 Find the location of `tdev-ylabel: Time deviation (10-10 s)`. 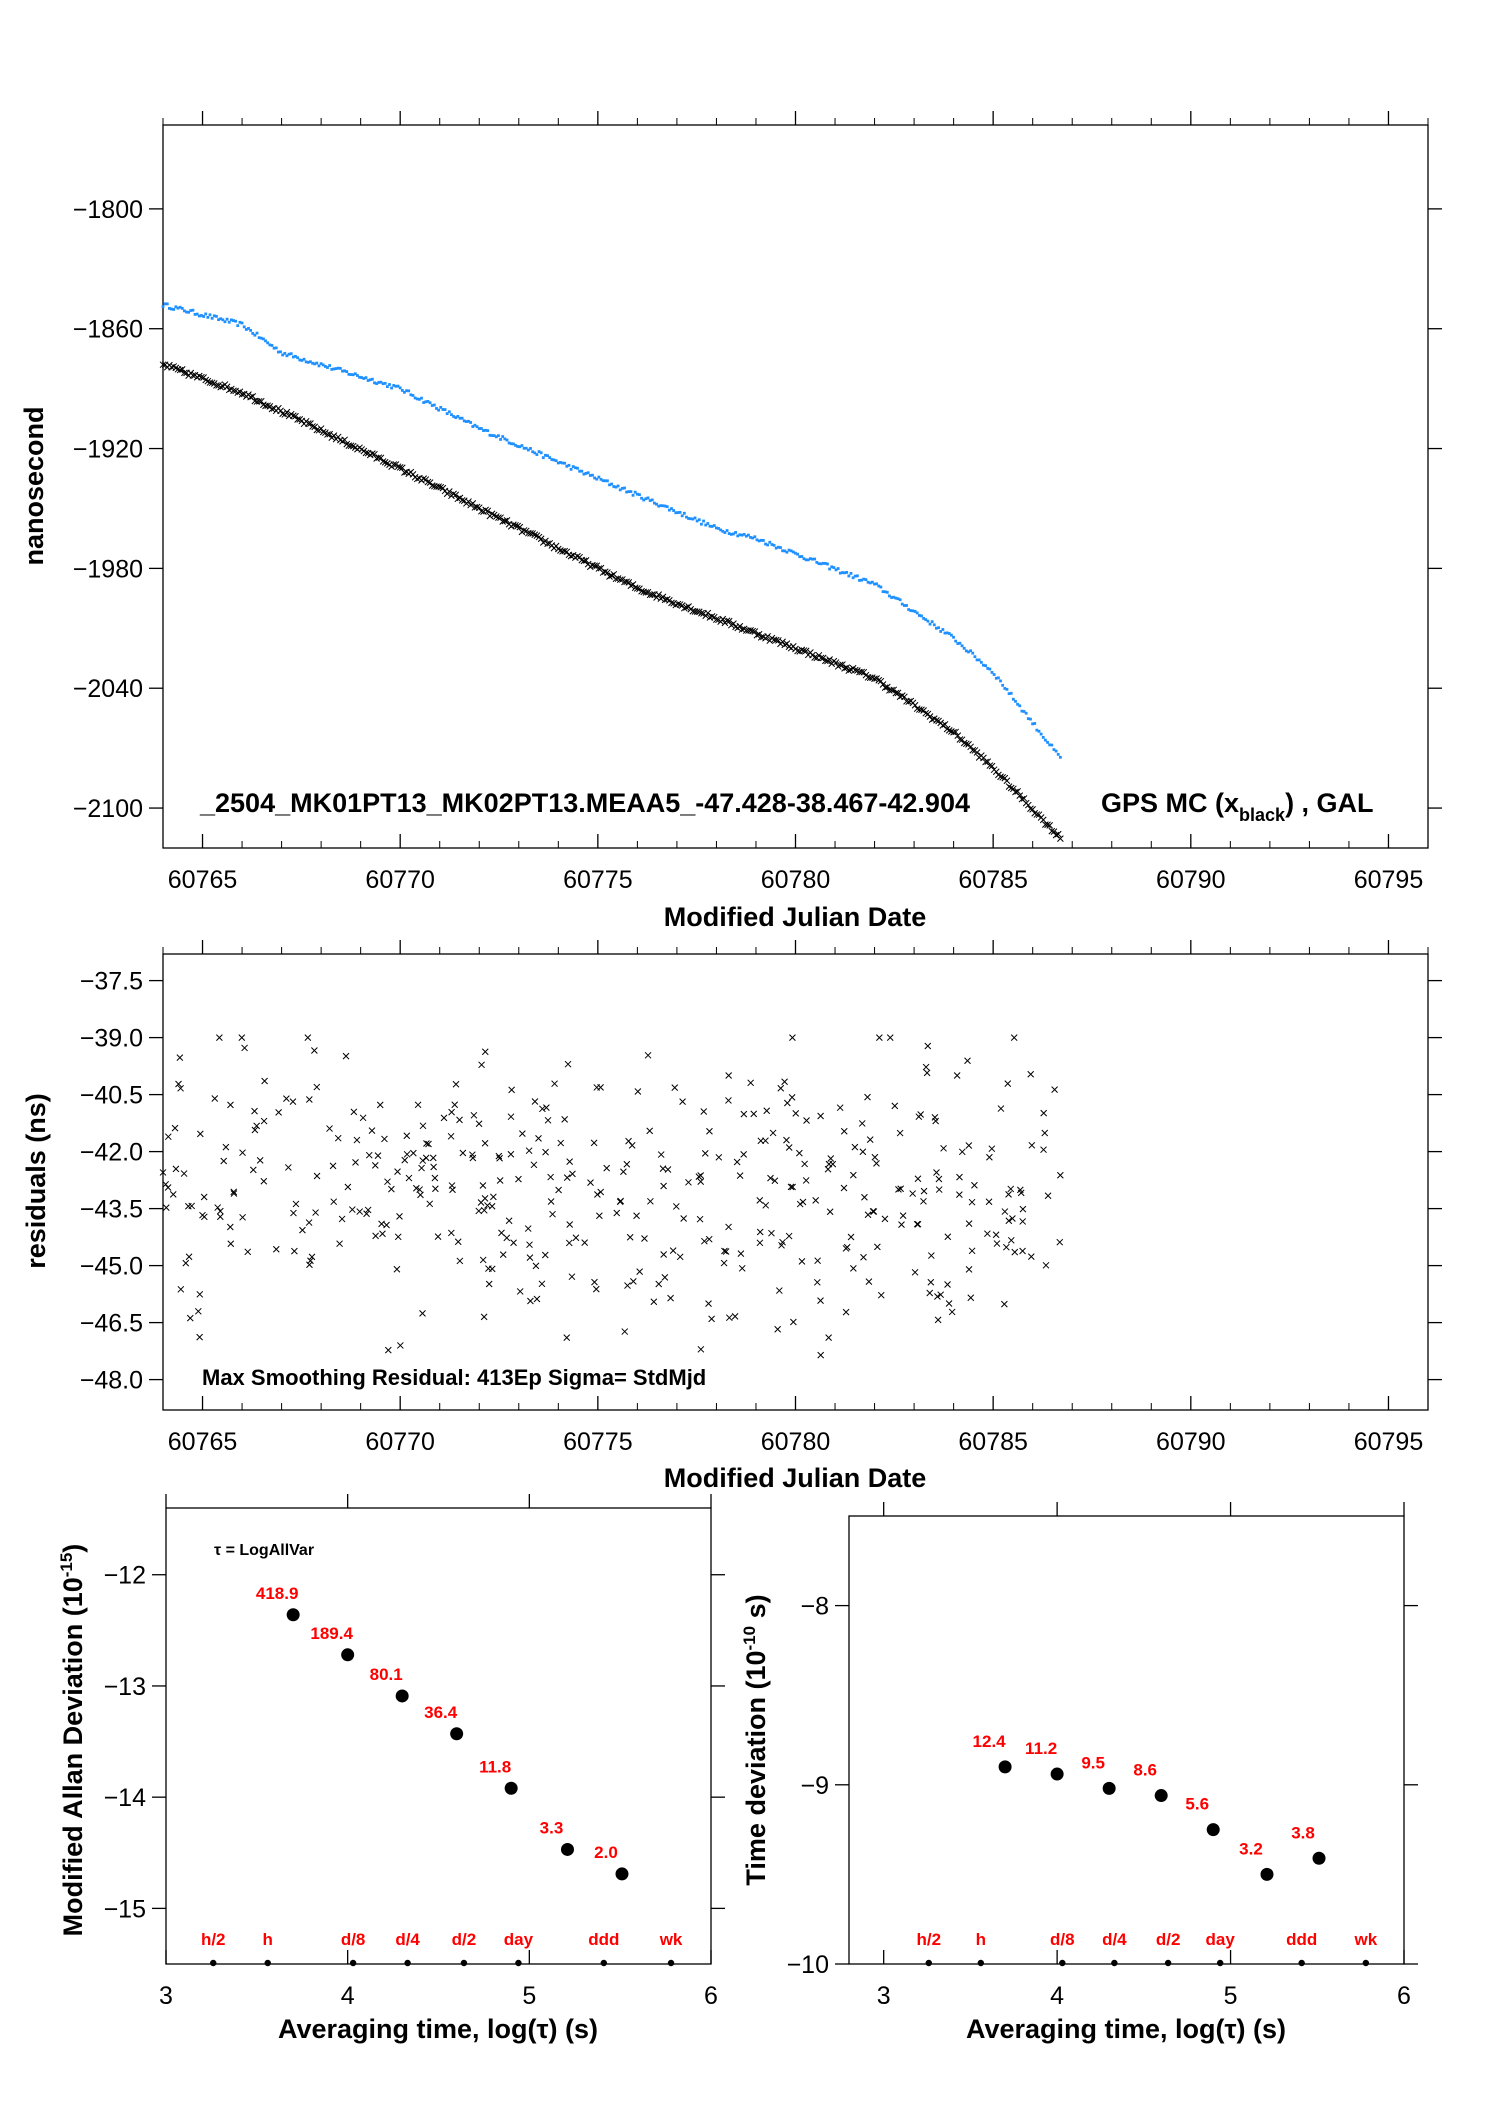

tdev-ylabel: Time deviation (10-10 s) is located at coordinates (755, 1739).